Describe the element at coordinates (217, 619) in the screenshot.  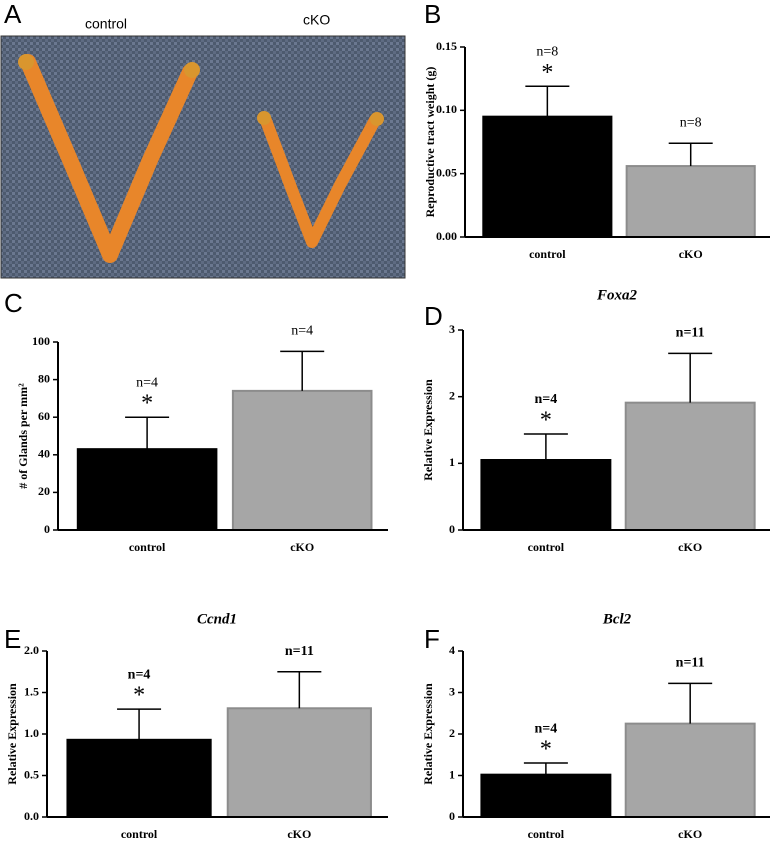
I see `chart-title: Ccnd1` at that location.